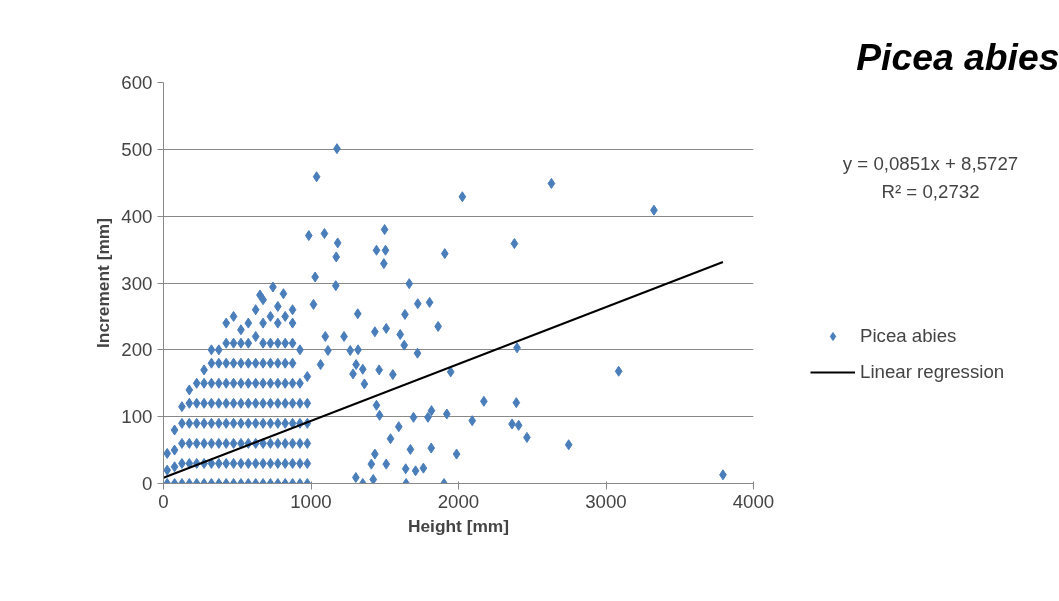 The height and width of the screenshot is (601, 1059). What do you see at coordinates (137, 283) in the screenshot?
I see `y-tick-label: 300` at bounding box center [137, 283].